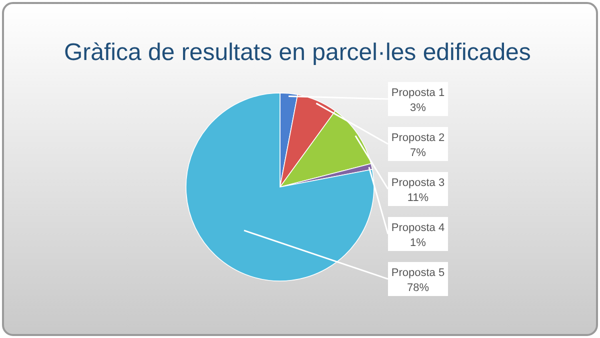 The height and width of the screenshot is (338, 600). Describe the element at coordinates (418, 93) in the screenshot. I see `slice-label: Proposta 1` at that location.